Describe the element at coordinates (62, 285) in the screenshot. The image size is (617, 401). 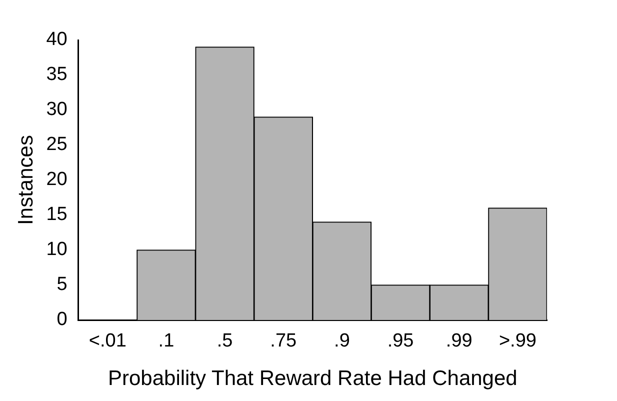
I see `y-tick-label: 5` at that location.